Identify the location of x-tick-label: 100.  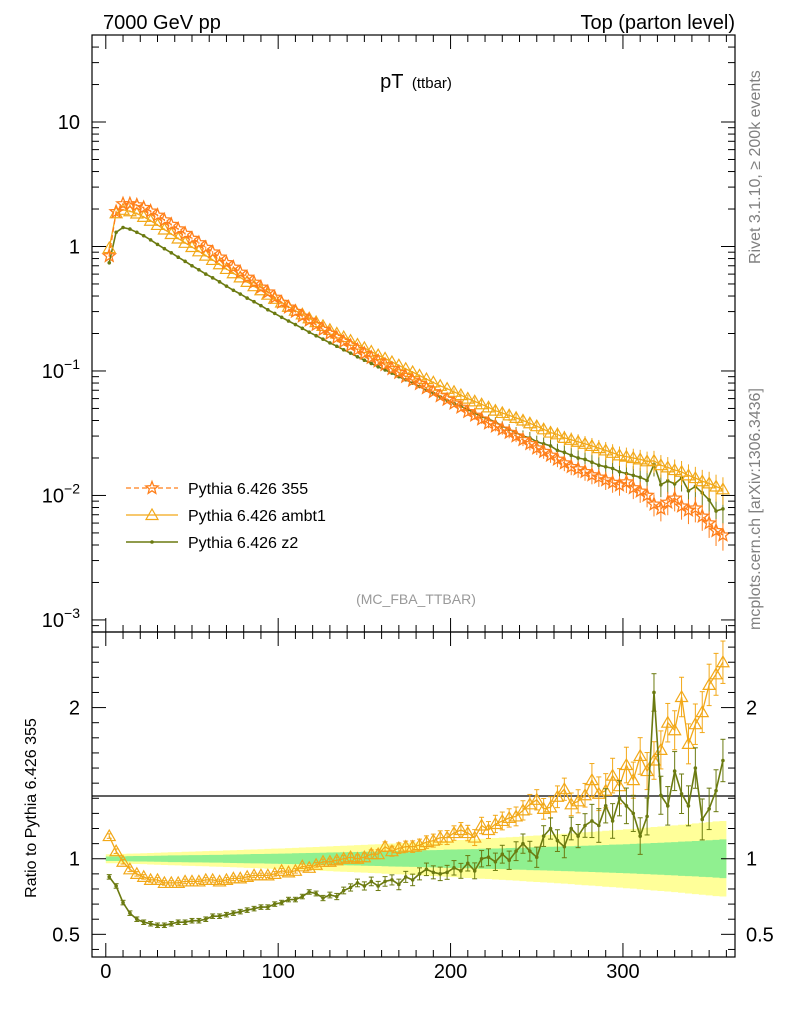
(277, 972).